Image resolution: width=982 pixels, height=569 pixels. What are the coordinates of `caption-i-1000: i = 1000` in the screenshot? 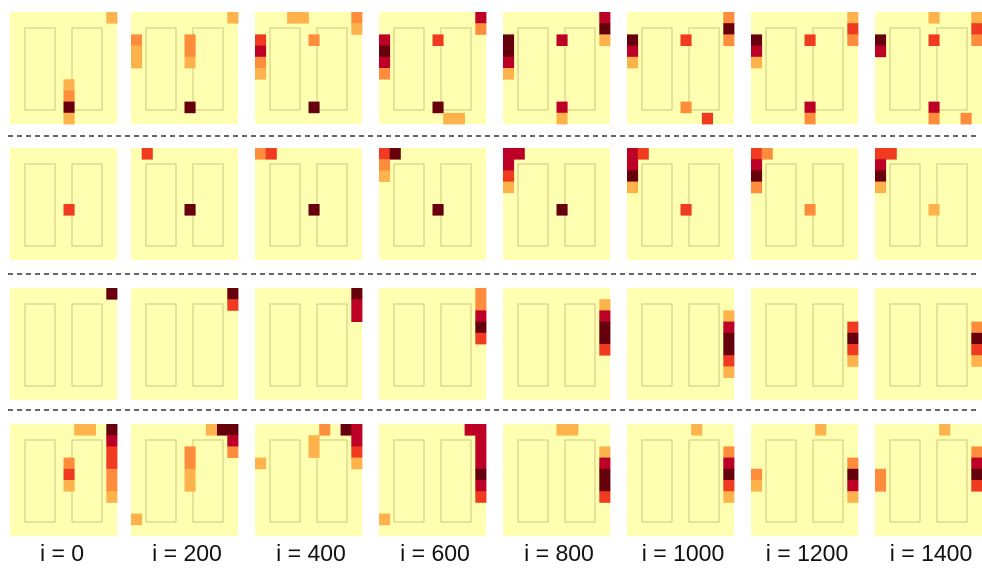 It's located at (683, 553).